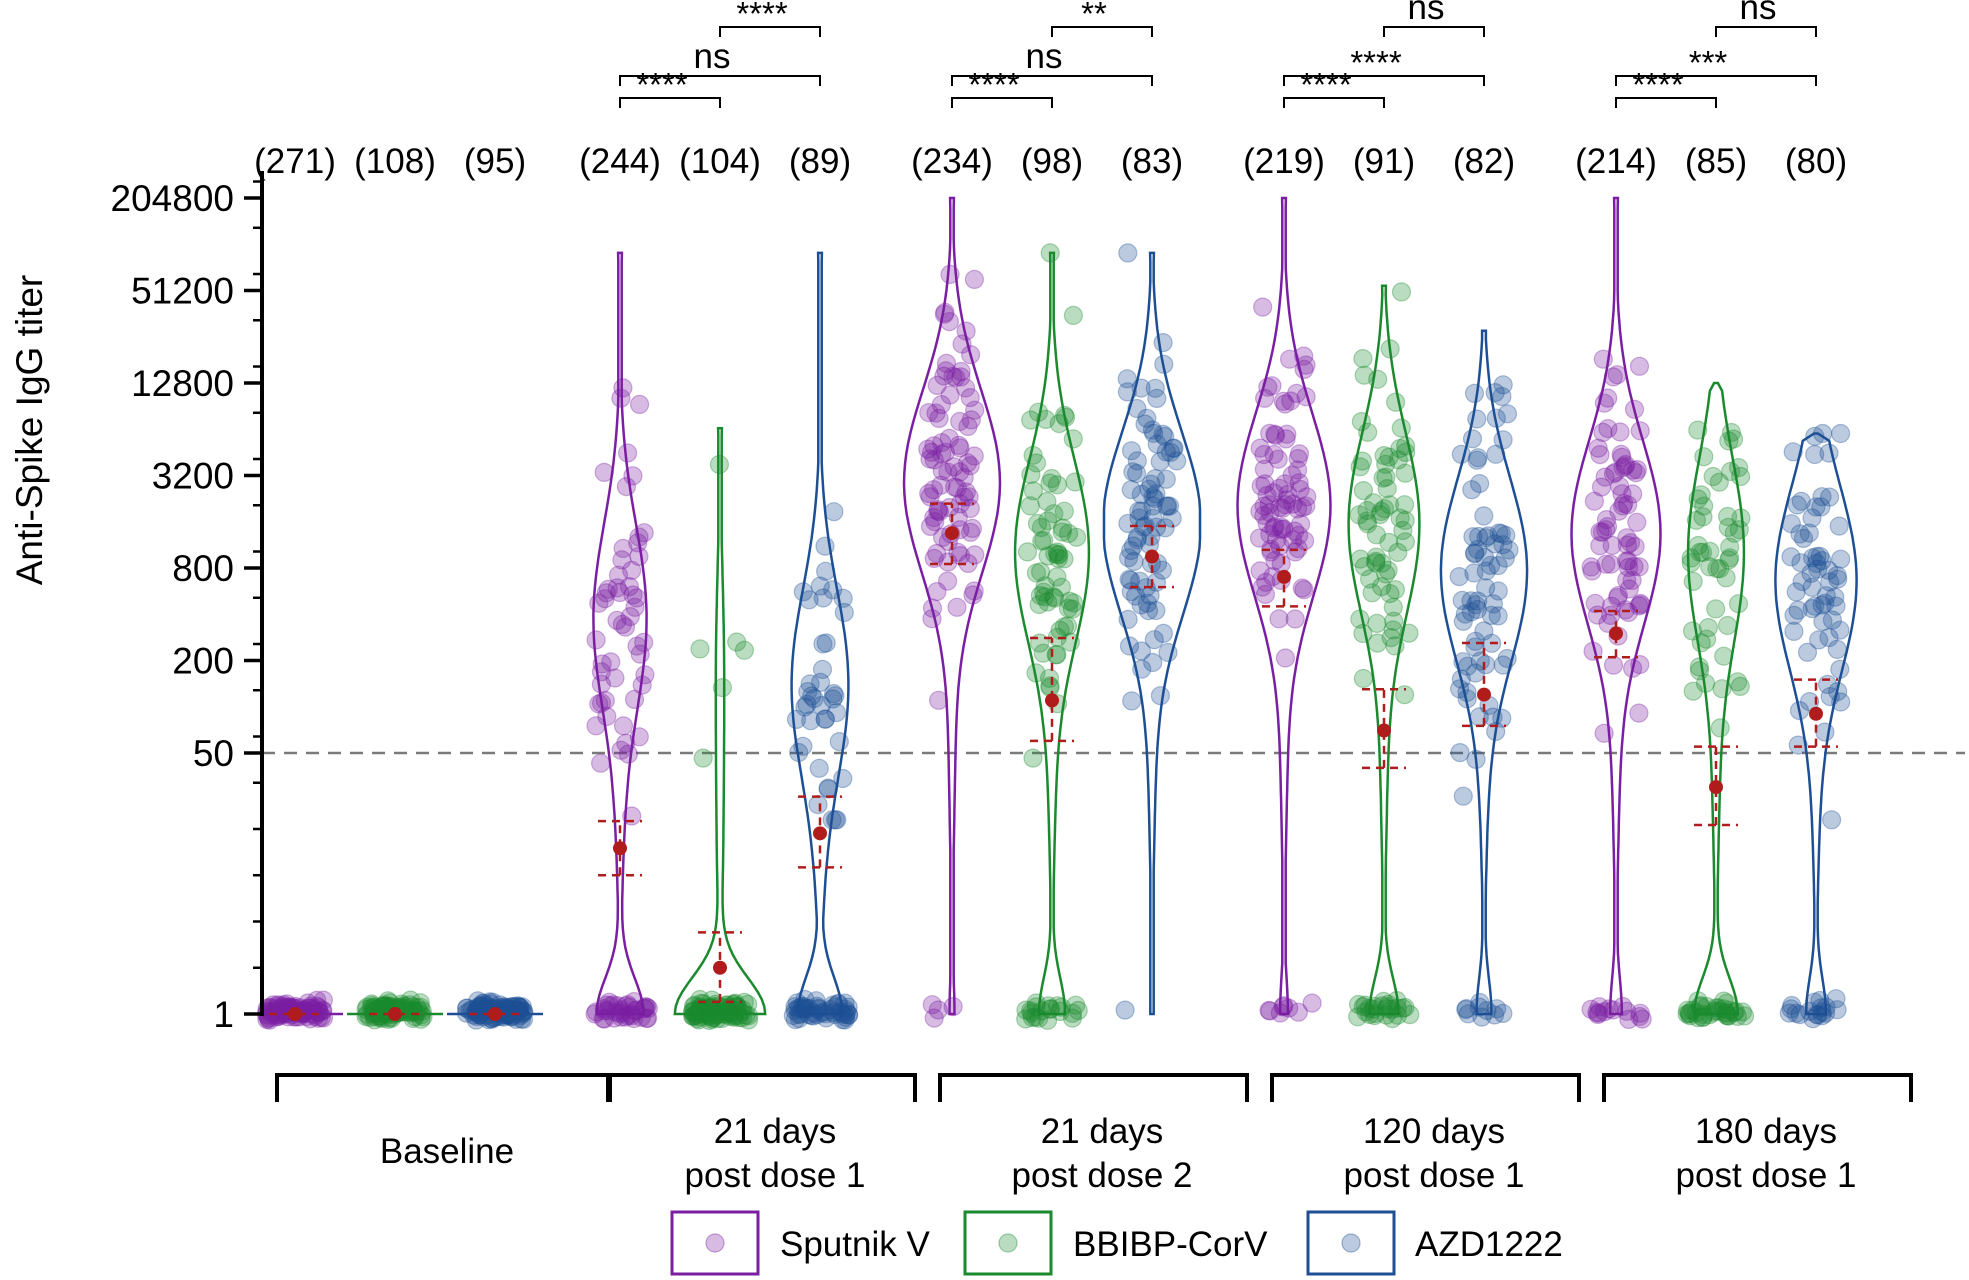  I want to click on y-axis-label: Anti-Spike IgG titer, so click(29, 430).